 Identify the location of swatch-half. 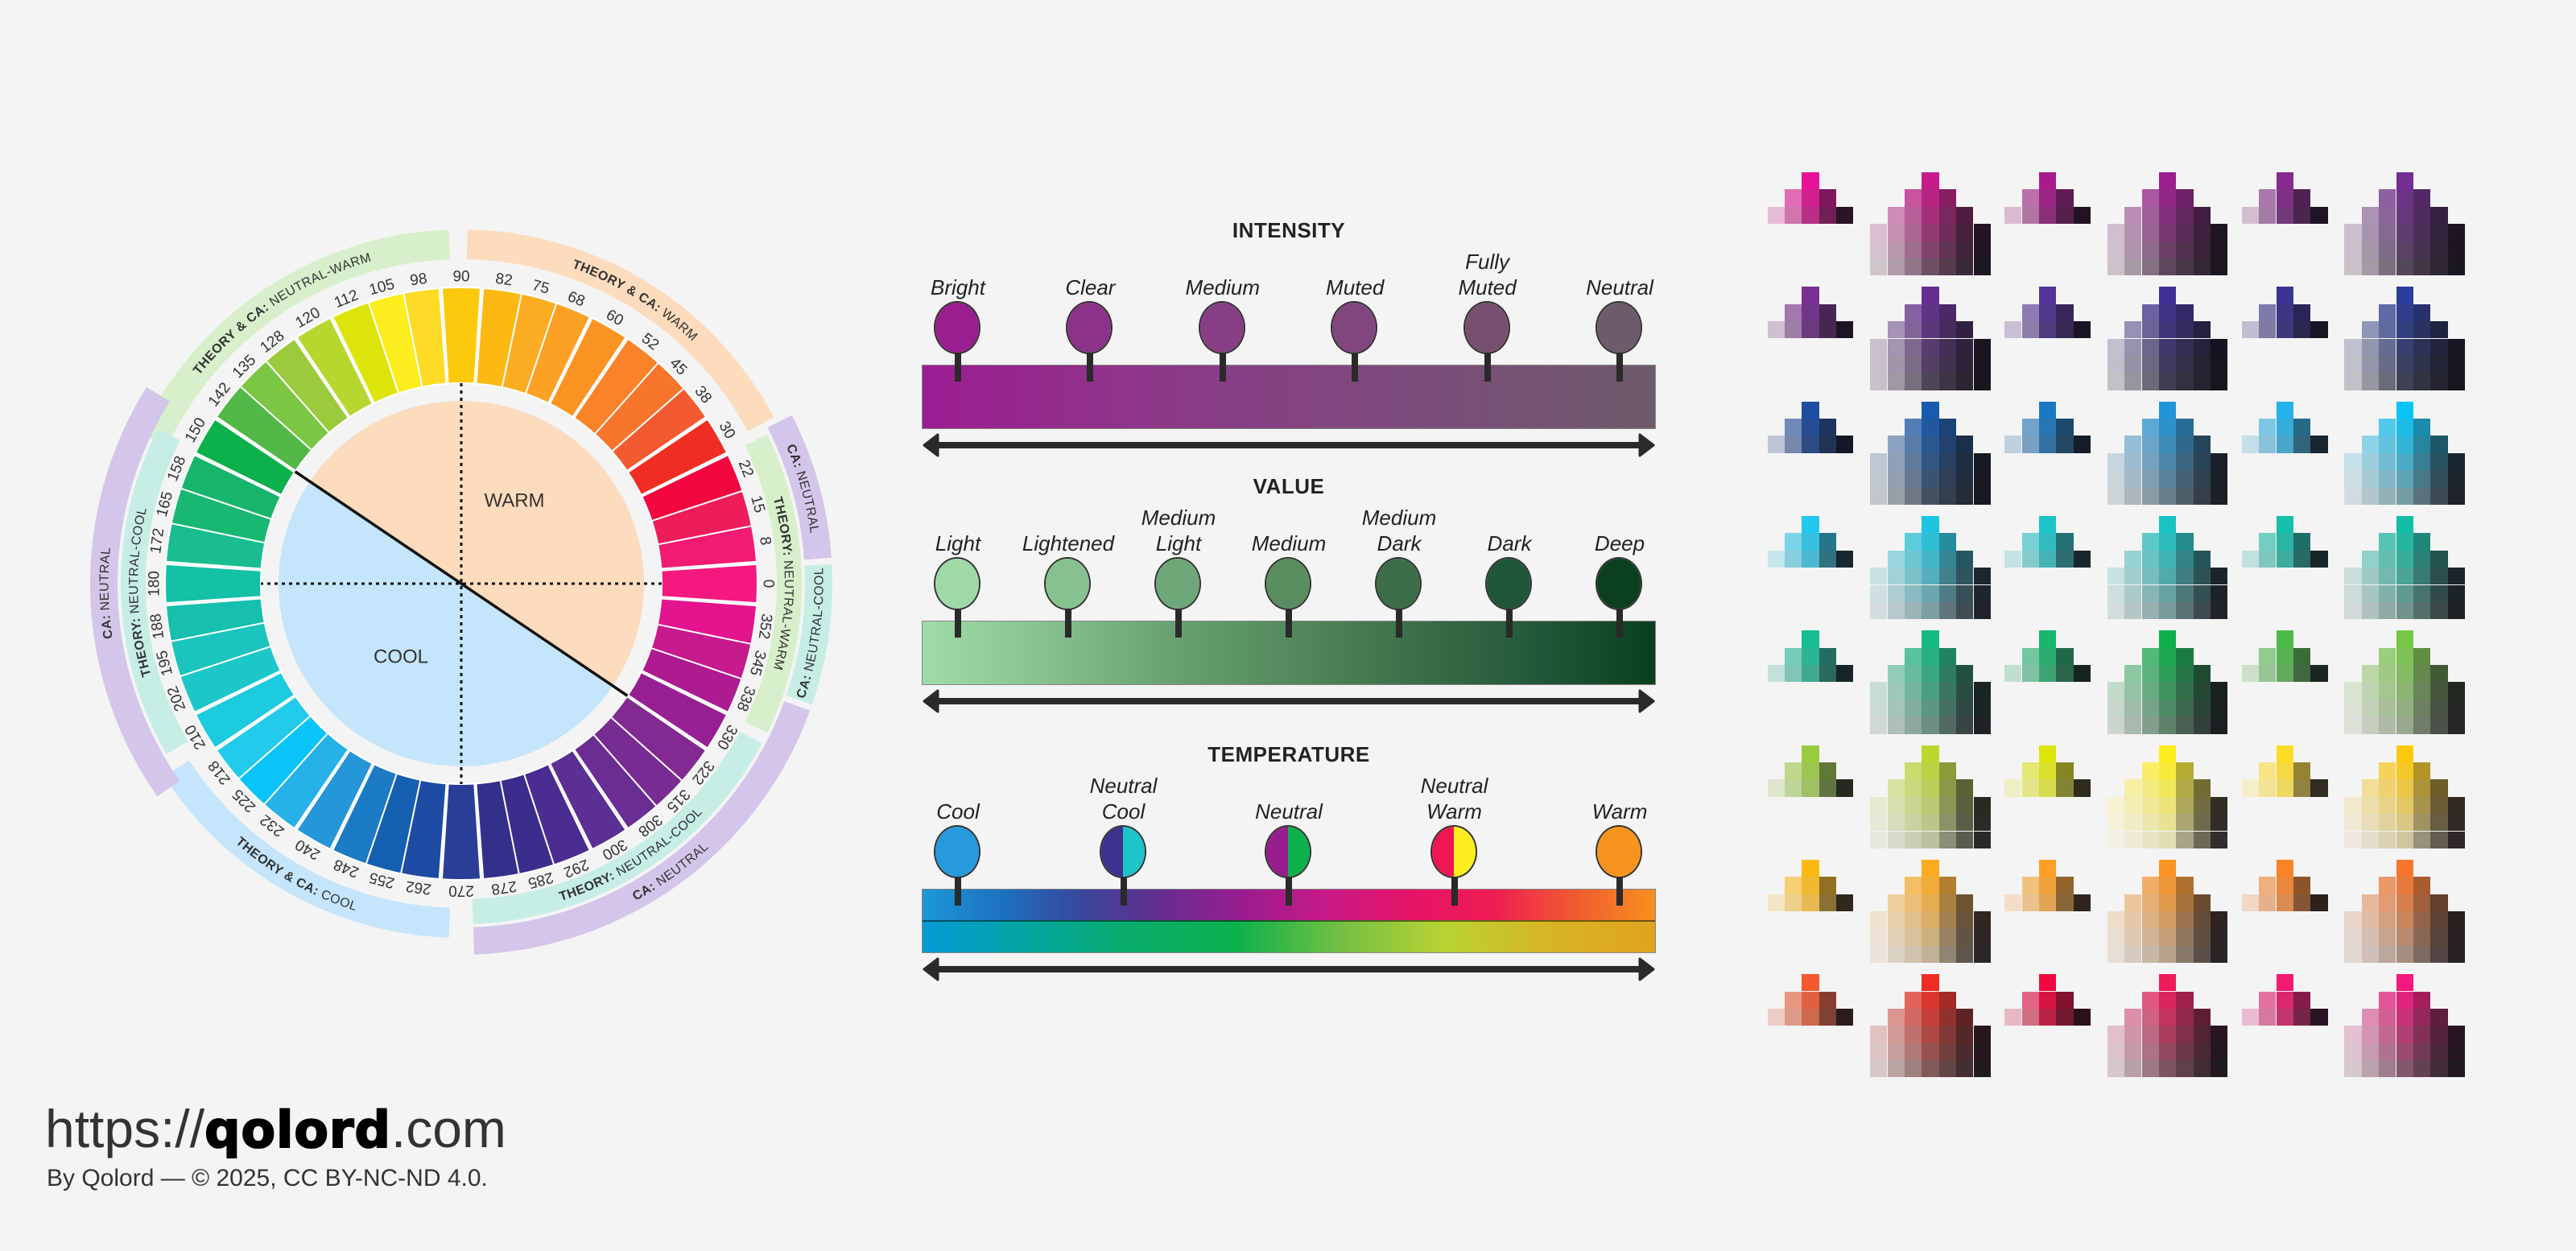
(1221, 328).